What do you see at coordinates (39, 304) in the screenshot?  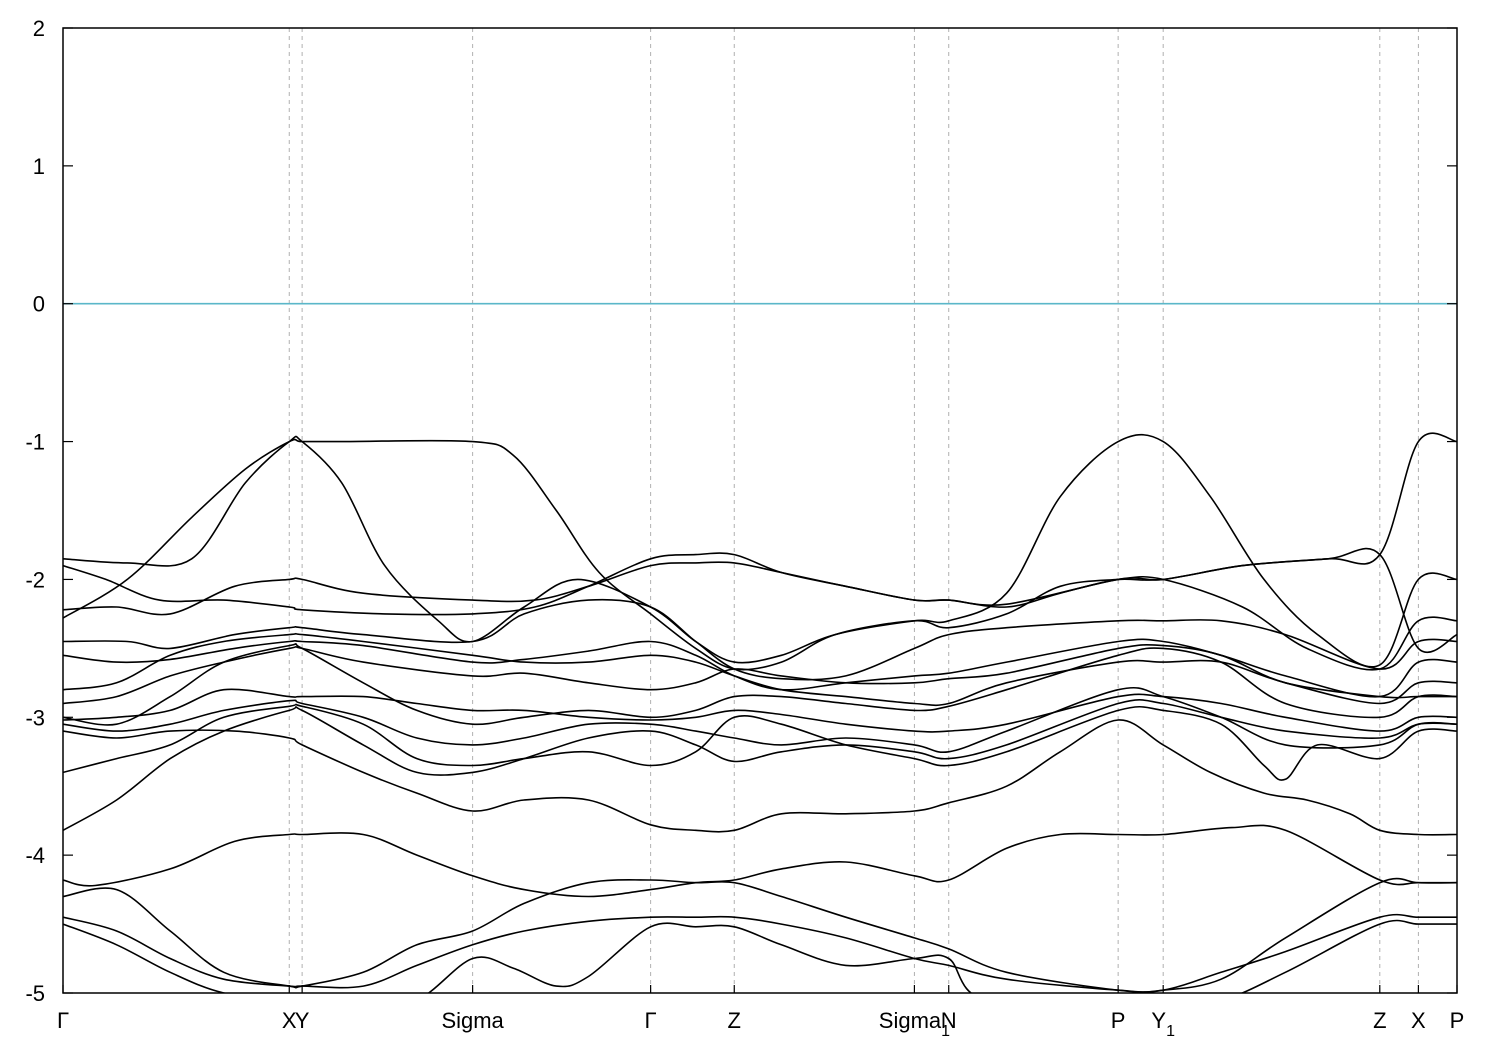 I see `y-tick-label: 0` at bounding box center [39, 304].